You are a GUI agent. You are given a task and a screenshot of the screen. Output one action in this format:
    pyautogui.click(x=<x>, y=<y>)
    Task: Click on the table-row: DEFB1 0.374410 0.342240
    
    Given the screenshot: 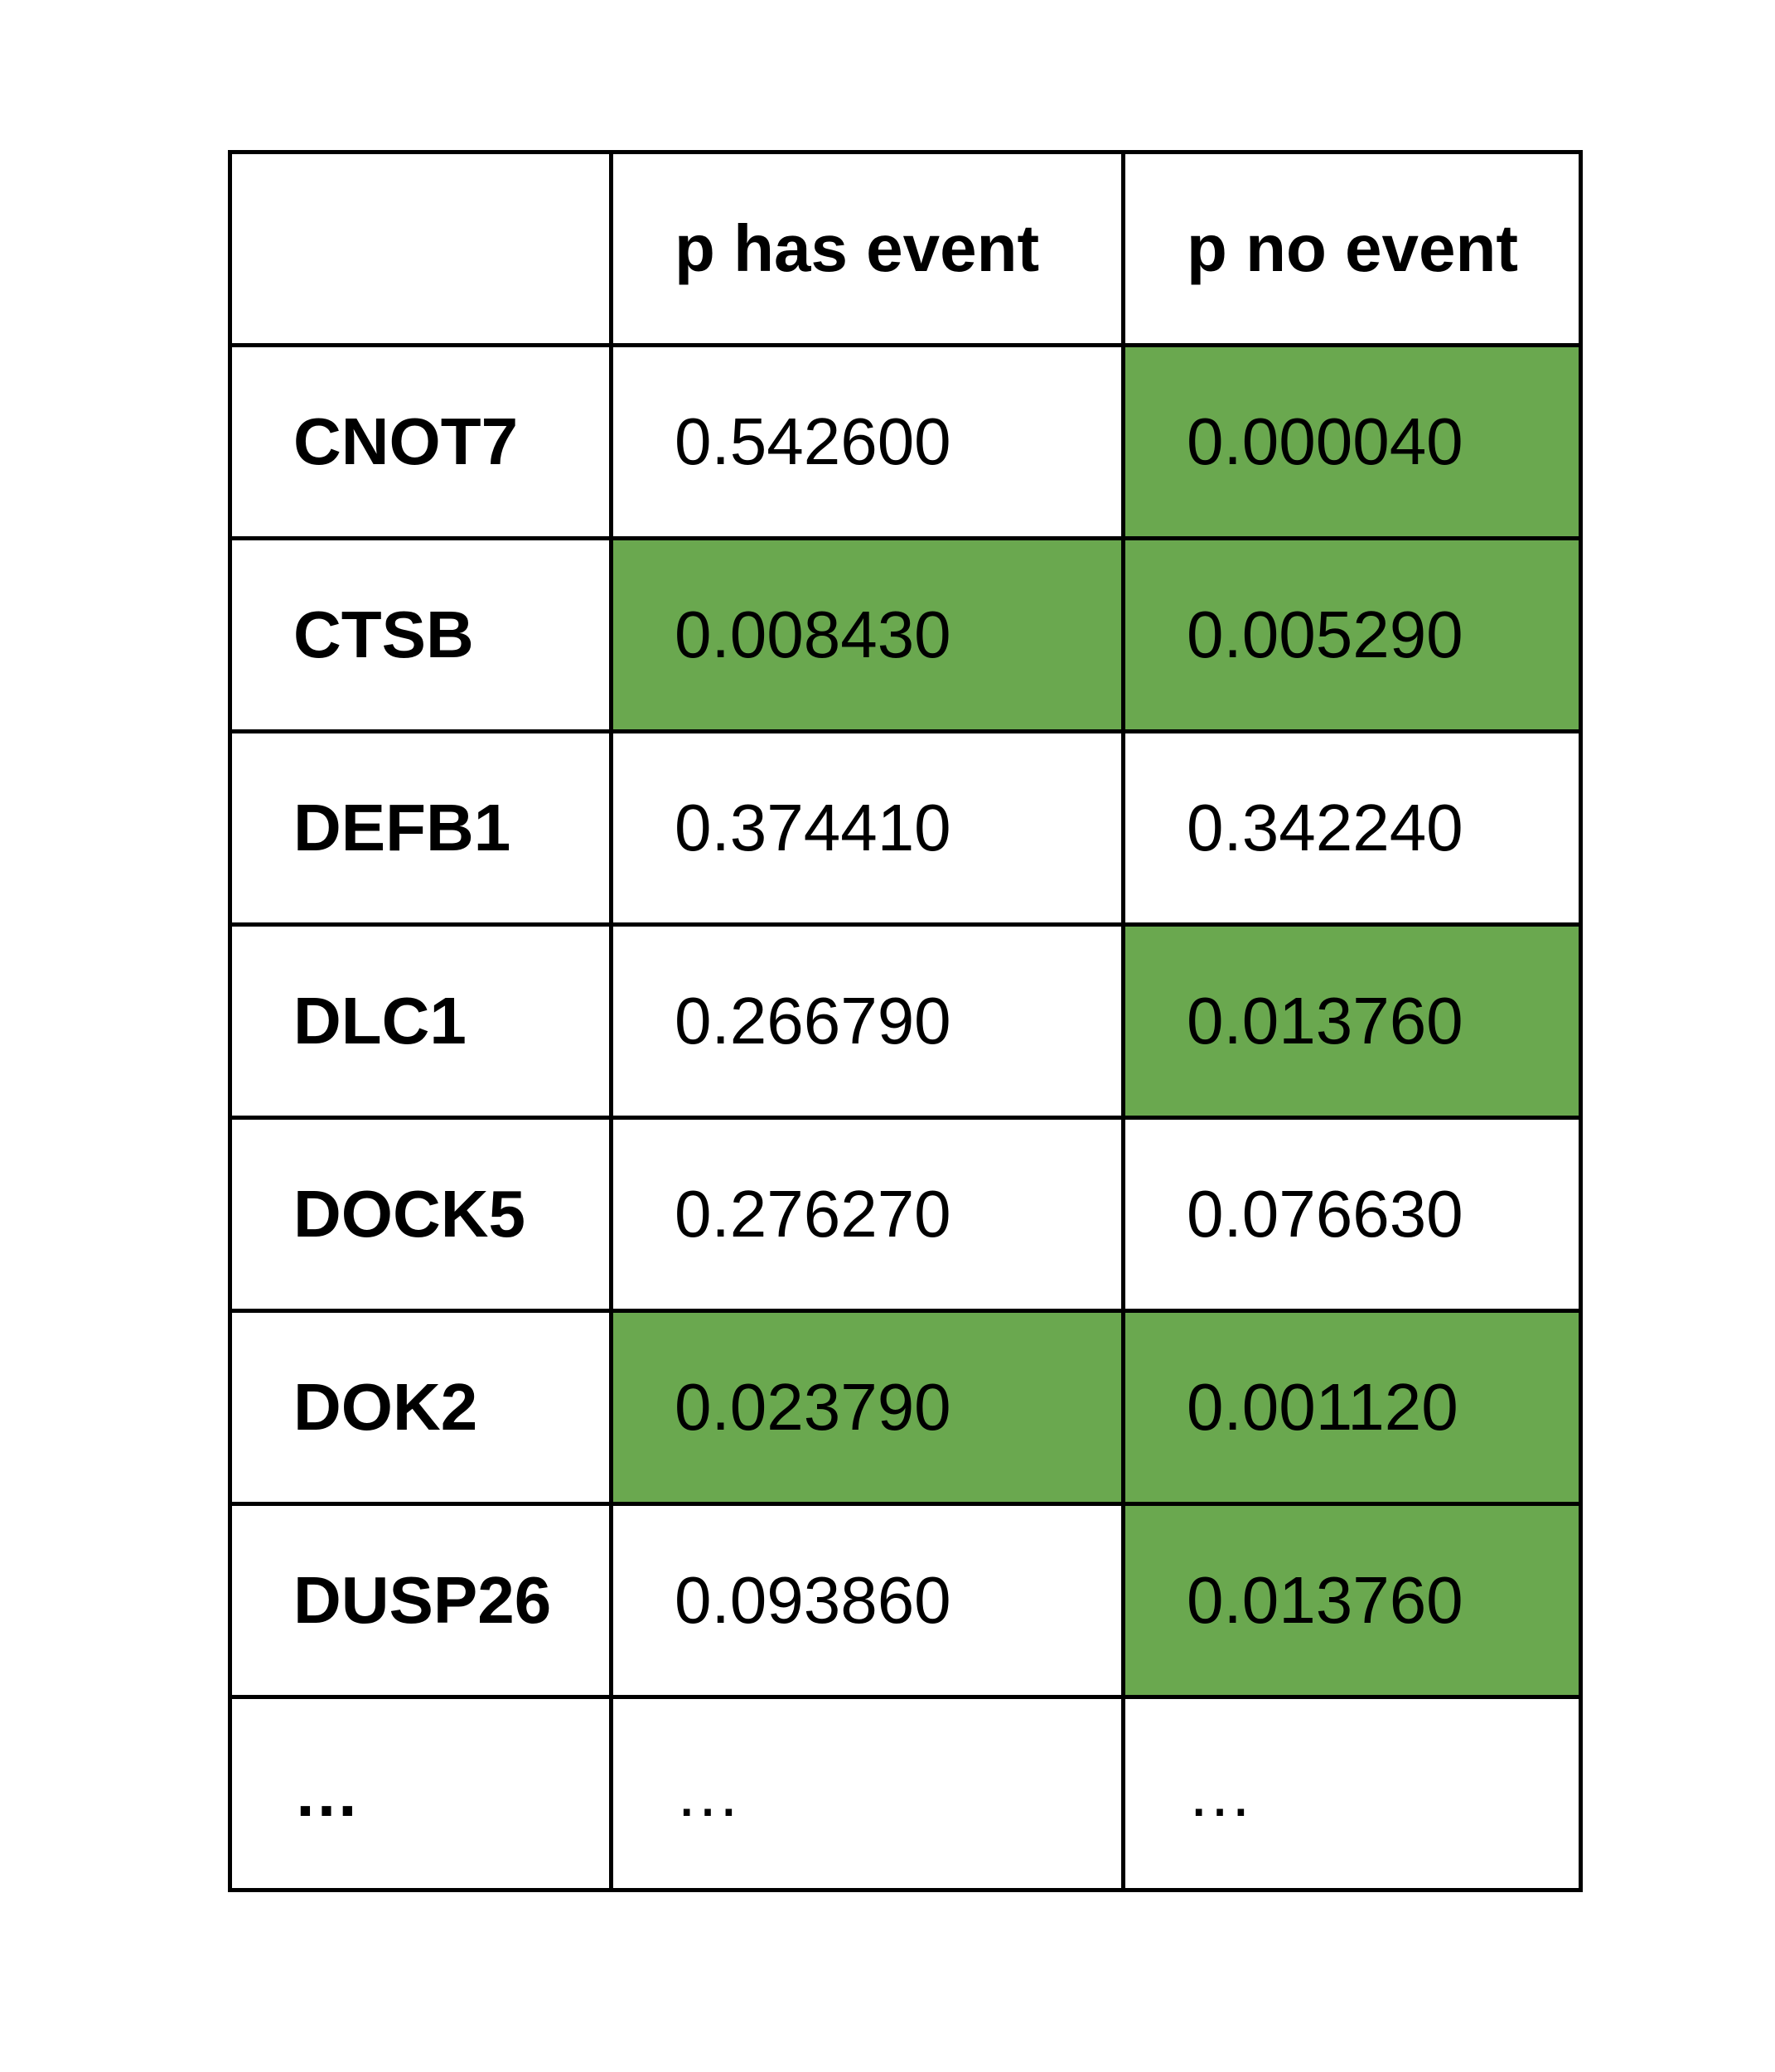 What is the action you would take?
    pyautogui.click(x=905, y=828)
    